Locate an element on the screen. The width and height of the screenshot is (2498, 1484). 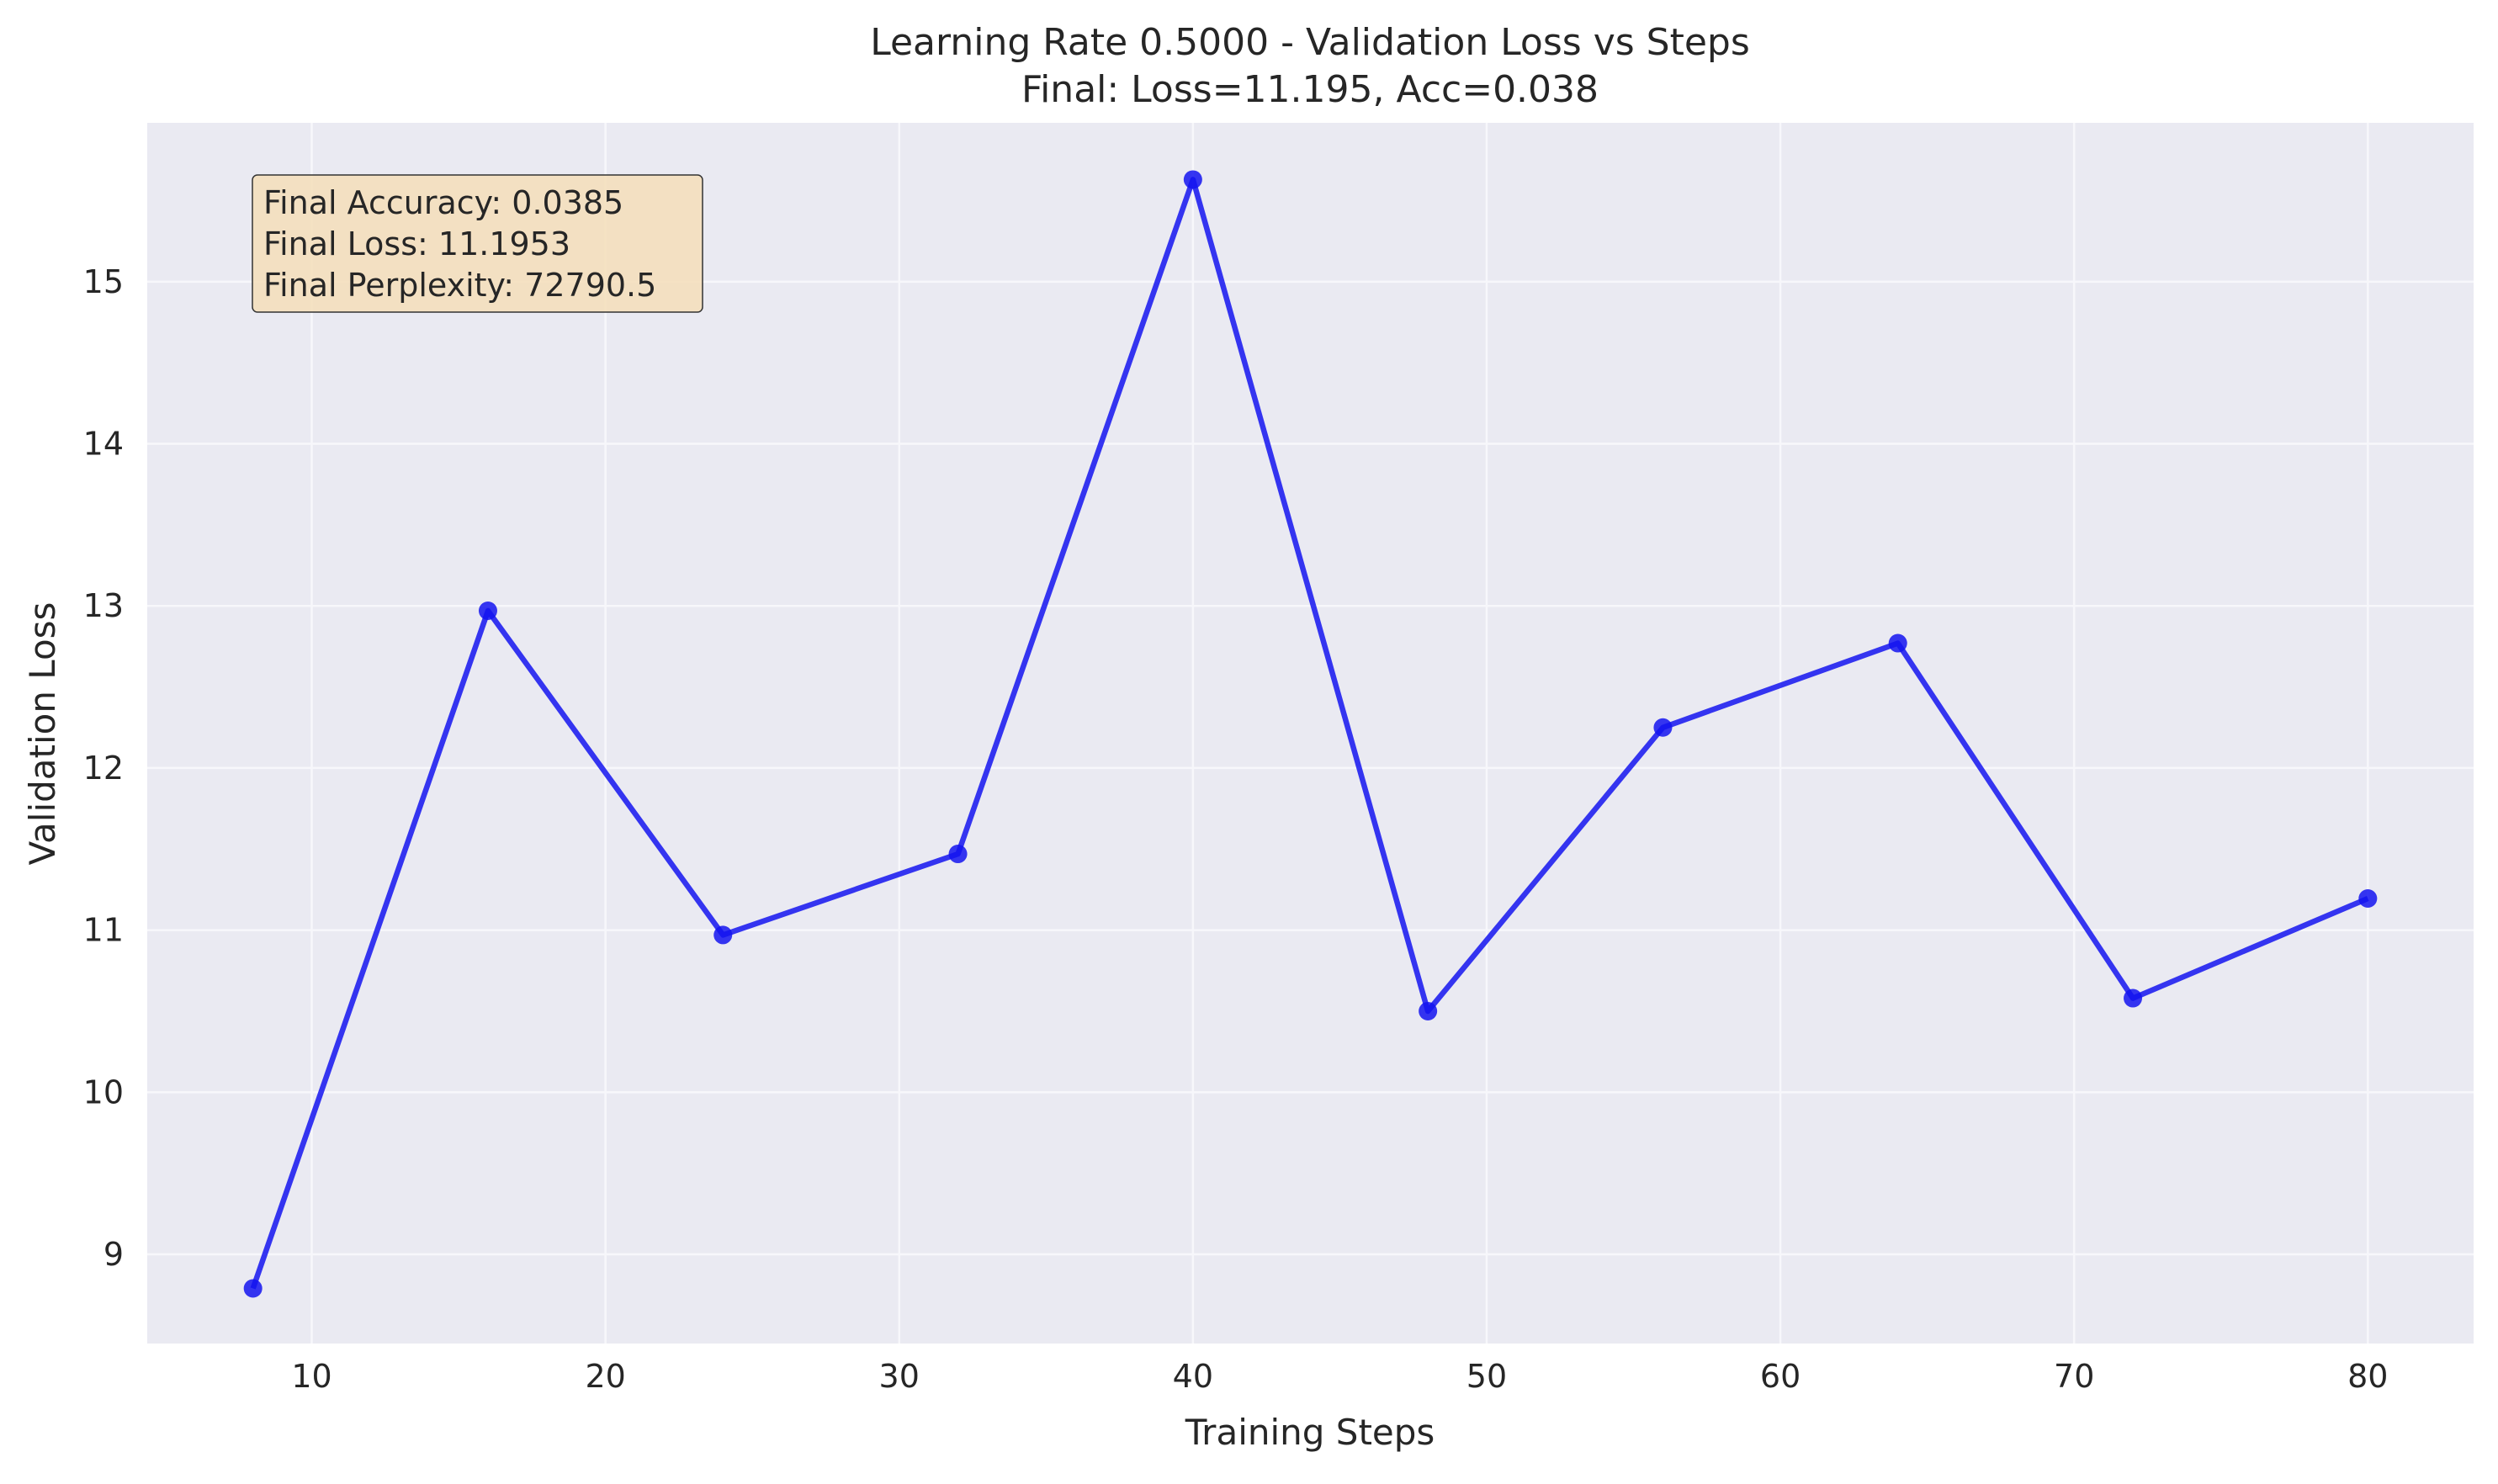
x-tick-label: 20 is located at coordinates (605, 1376).